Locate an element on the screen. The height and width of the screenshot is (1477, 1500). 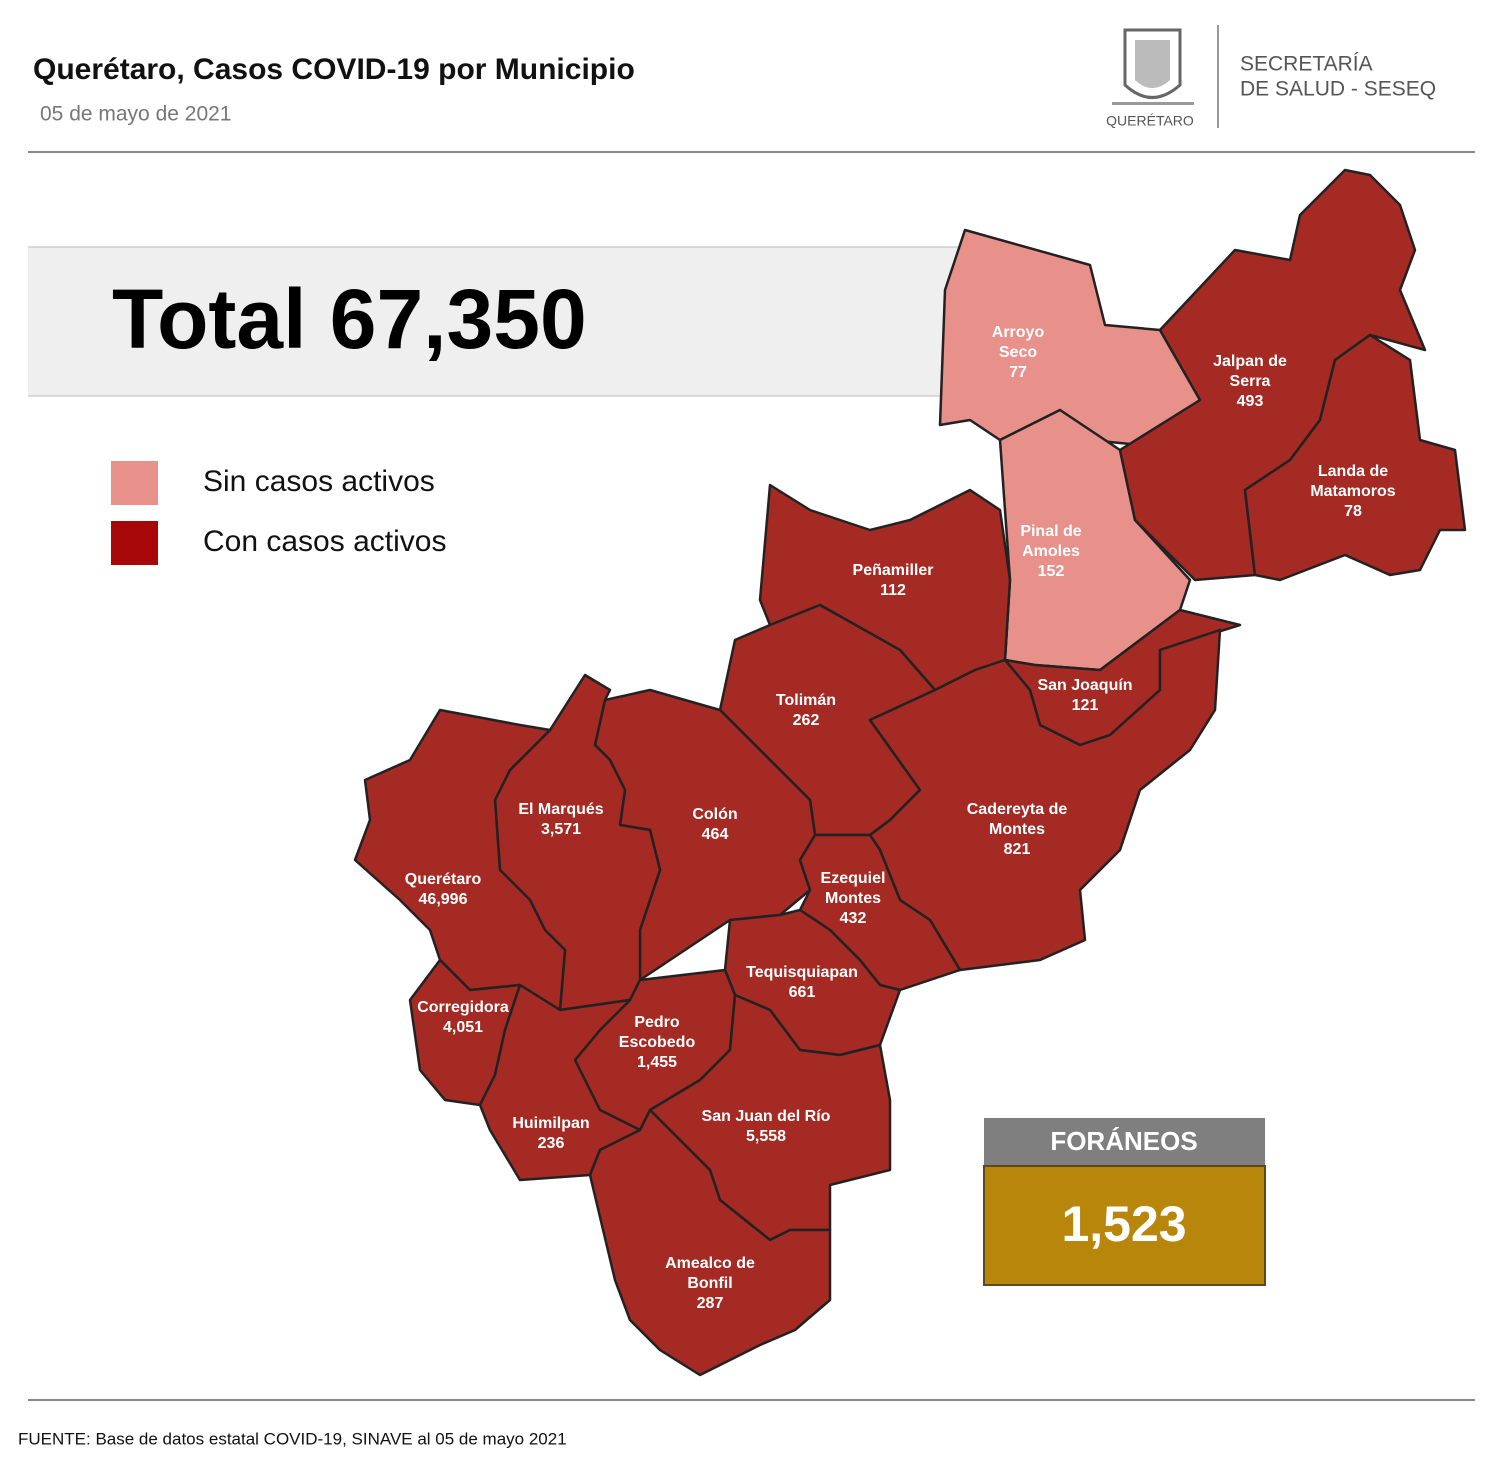
municipality-name: San Joaquín is located at coordinates (1084, 685).